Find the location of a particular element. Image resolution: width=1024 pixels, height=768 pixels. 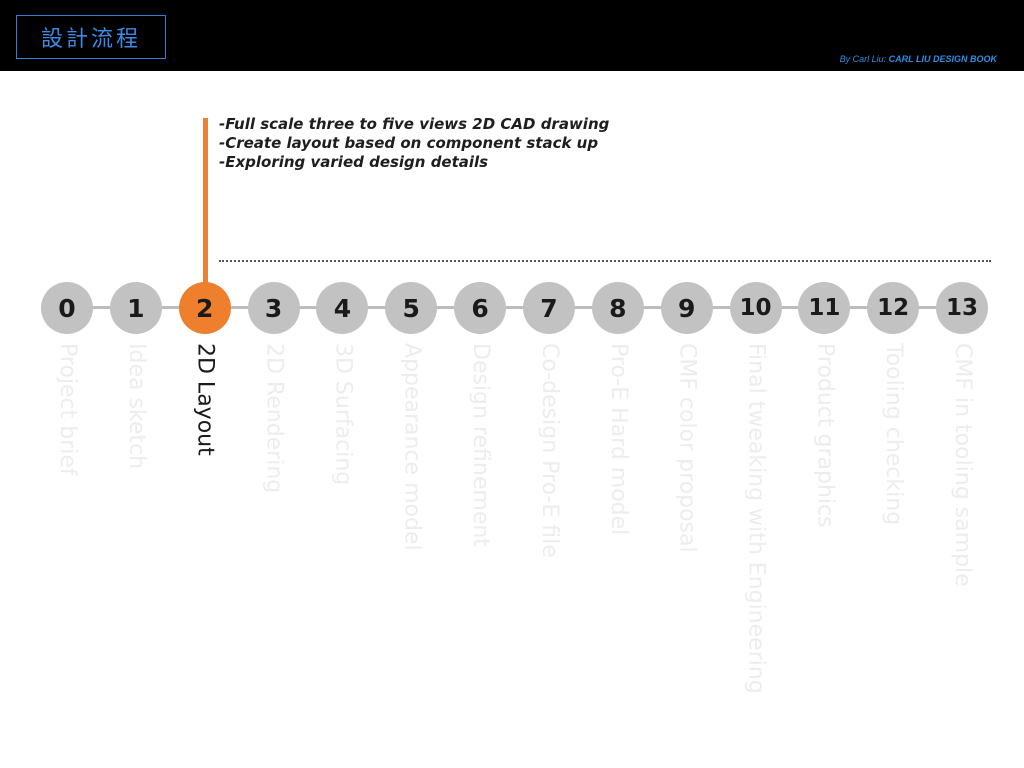

step-node-4: 4 is located at coordinates (342, 308).